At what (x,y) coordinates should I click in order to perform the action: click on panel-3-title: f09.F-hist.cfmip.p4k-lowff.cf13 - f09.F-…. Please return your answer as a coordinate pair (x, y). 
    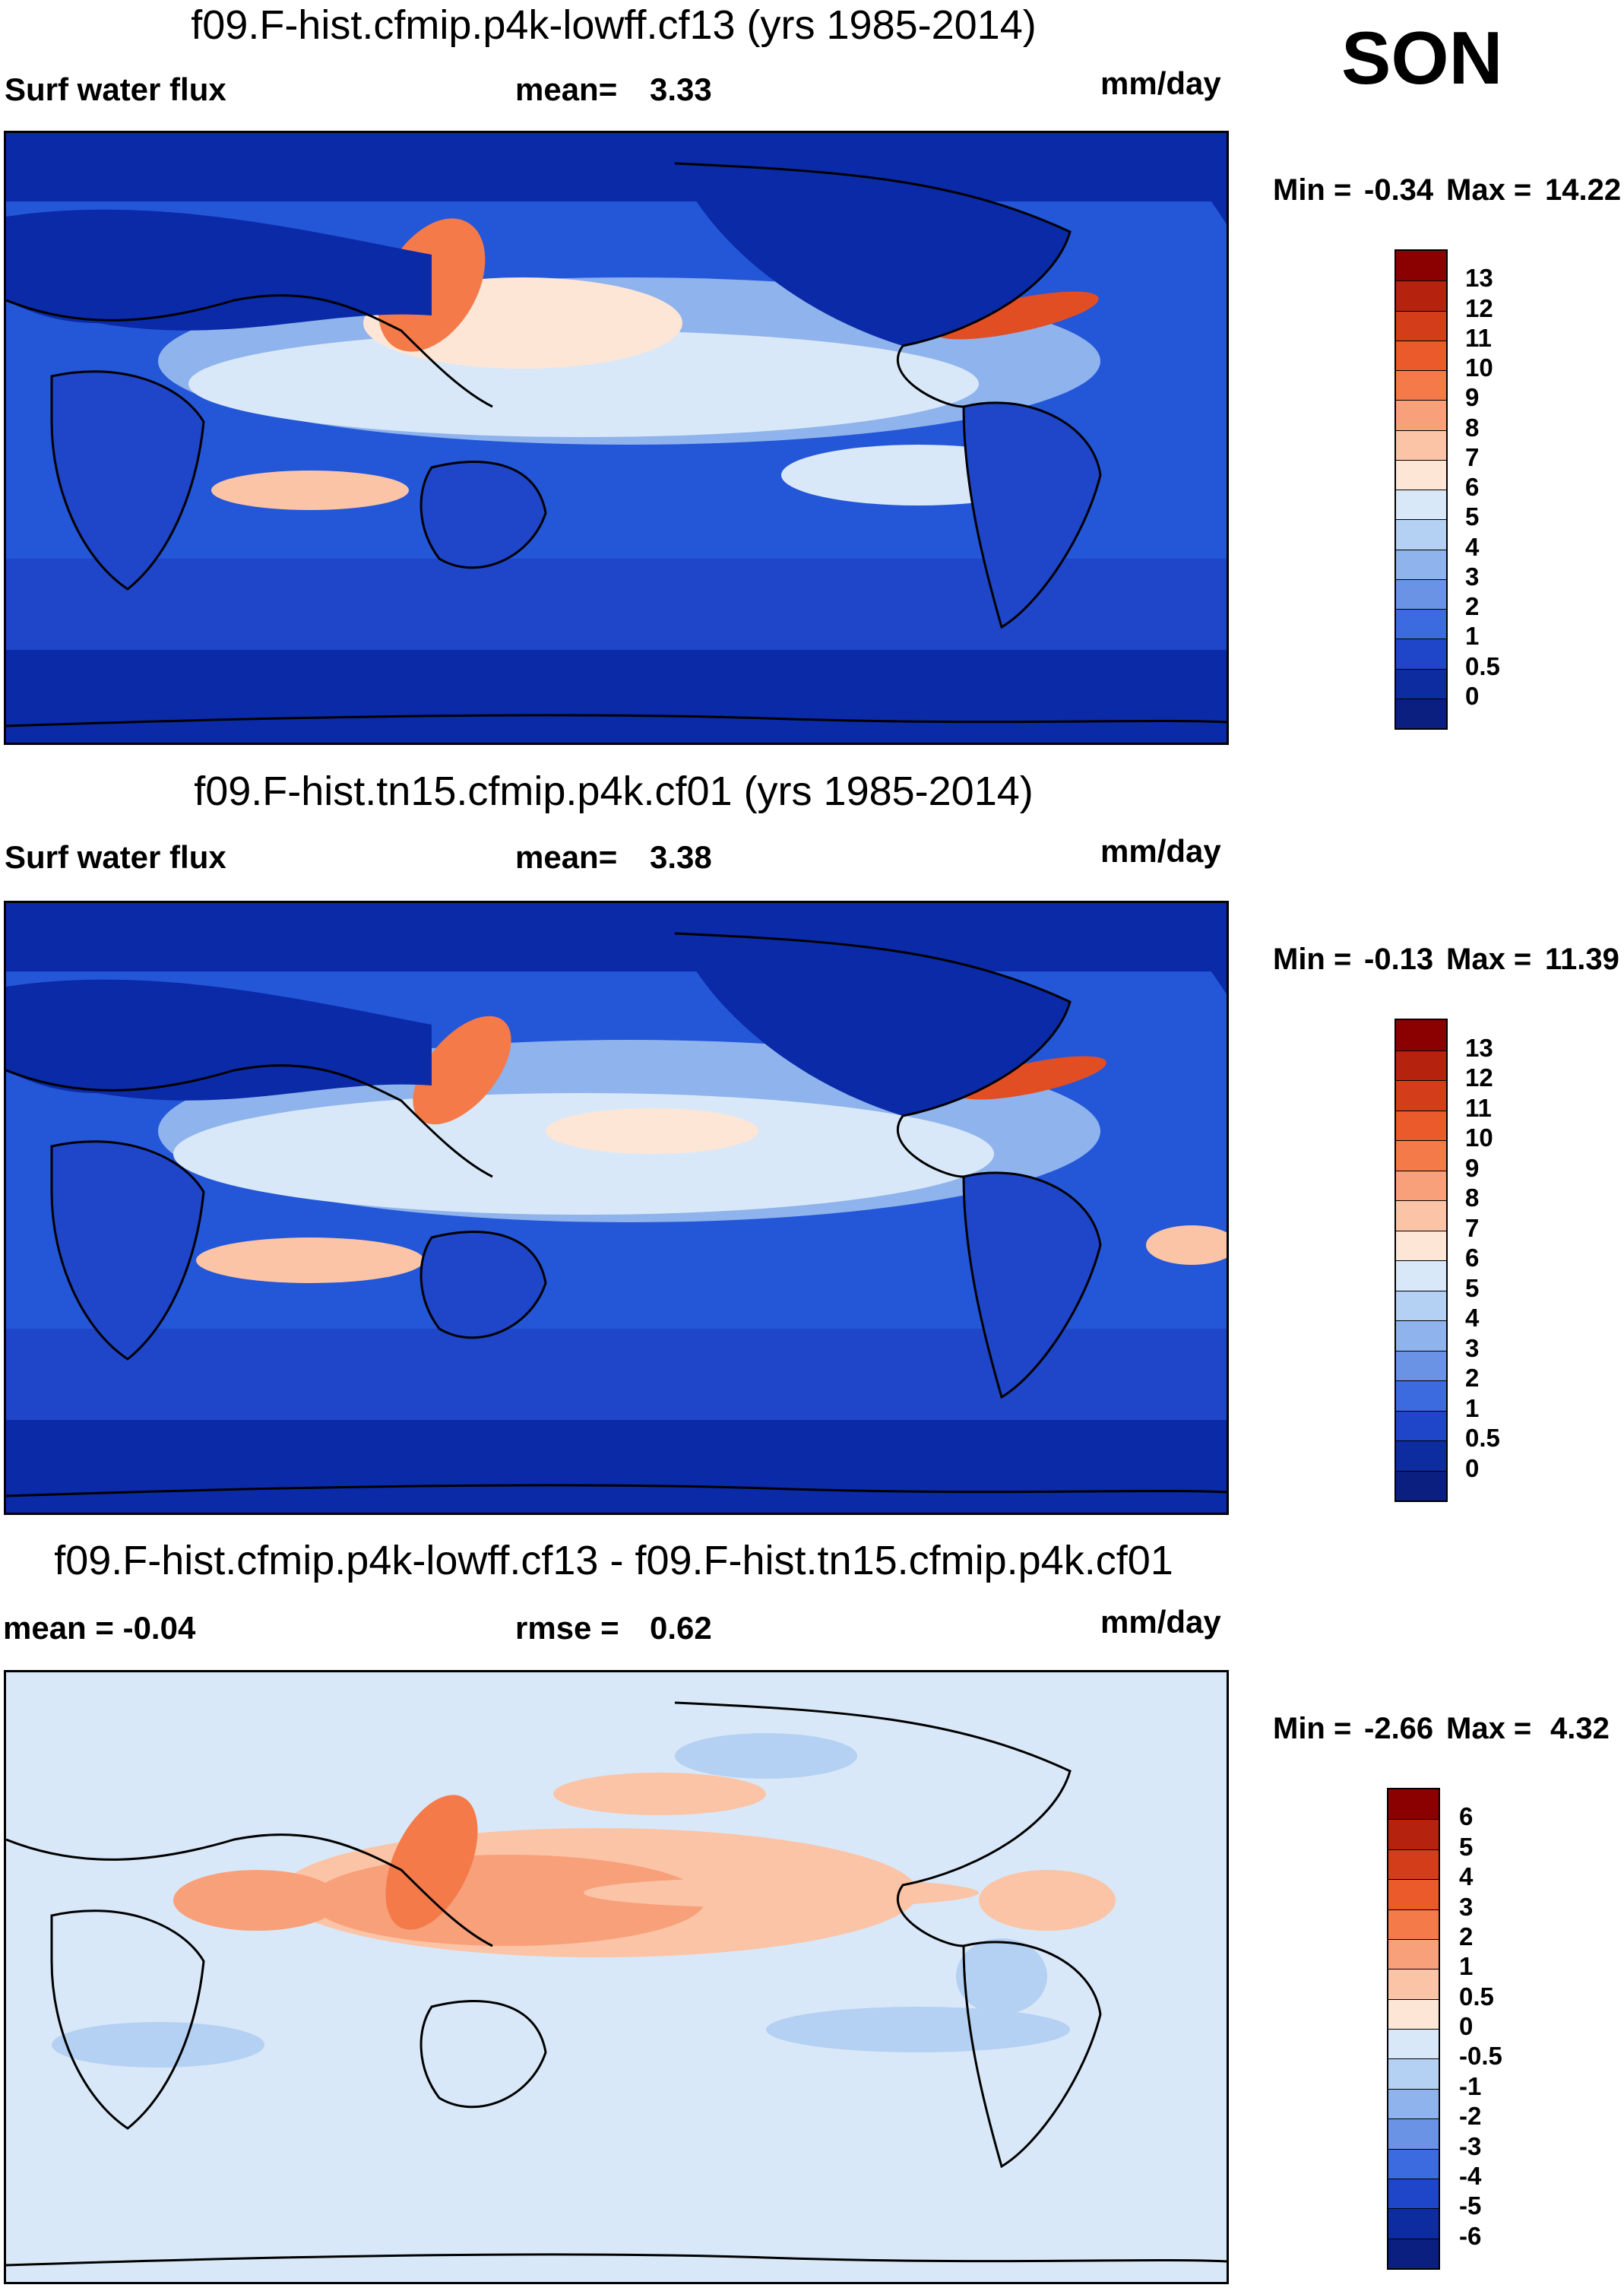
    Looking at the image, I should click on (613, 1560).